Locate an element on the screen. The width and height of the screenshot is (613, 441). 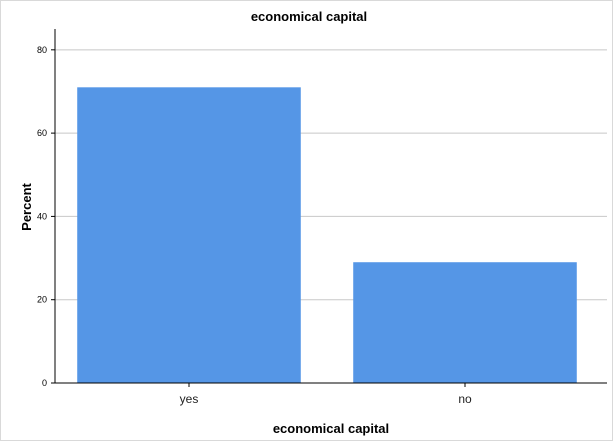
y-tick-label: 20 is located at coordinates (42, 300).